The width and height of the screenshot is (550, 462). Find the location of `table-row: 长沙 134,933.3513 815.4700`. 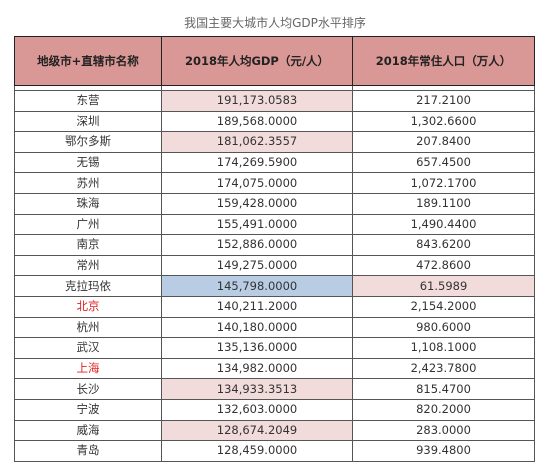

table-row: 长沙 134,933.3513 815.4700 is located at coordinates (274, 389).